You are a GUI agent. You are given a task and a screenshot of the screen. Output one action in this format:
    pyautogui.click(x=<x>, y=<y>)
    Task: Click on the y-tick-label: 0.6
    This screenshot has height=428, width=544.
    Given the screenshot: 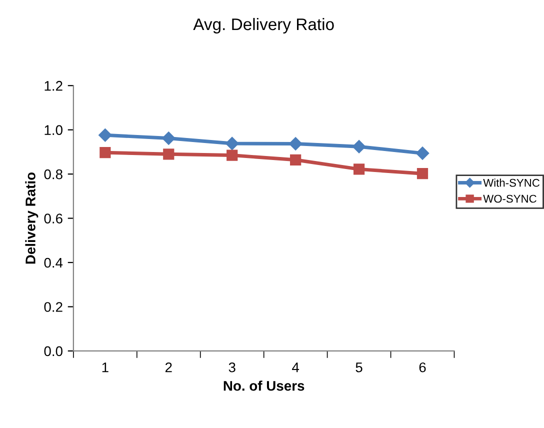 What is the action you would take?
    pyautogui.click(x=53, y=219)
    